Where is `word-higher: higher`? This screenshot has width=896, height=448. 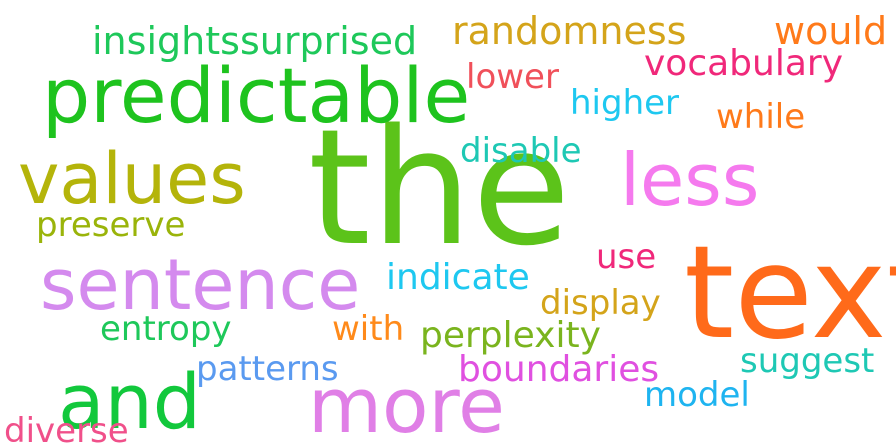
word-higher: higher is located at coordinates (625, 103).